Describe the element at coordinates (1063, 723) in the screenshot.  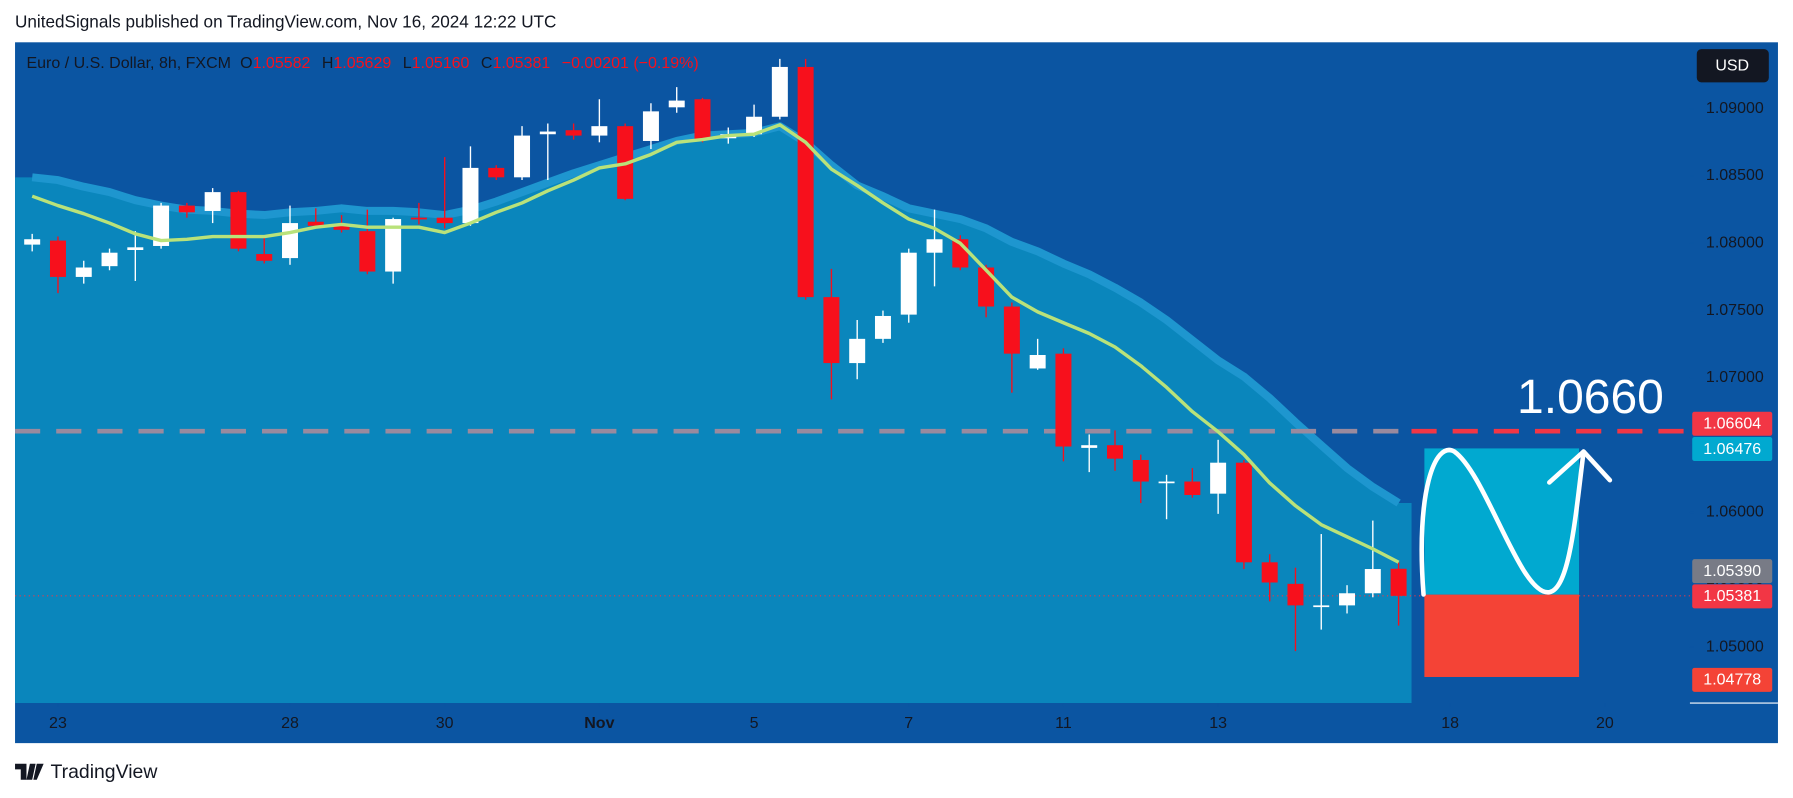
I see `x-tick-label: 11` at that location.